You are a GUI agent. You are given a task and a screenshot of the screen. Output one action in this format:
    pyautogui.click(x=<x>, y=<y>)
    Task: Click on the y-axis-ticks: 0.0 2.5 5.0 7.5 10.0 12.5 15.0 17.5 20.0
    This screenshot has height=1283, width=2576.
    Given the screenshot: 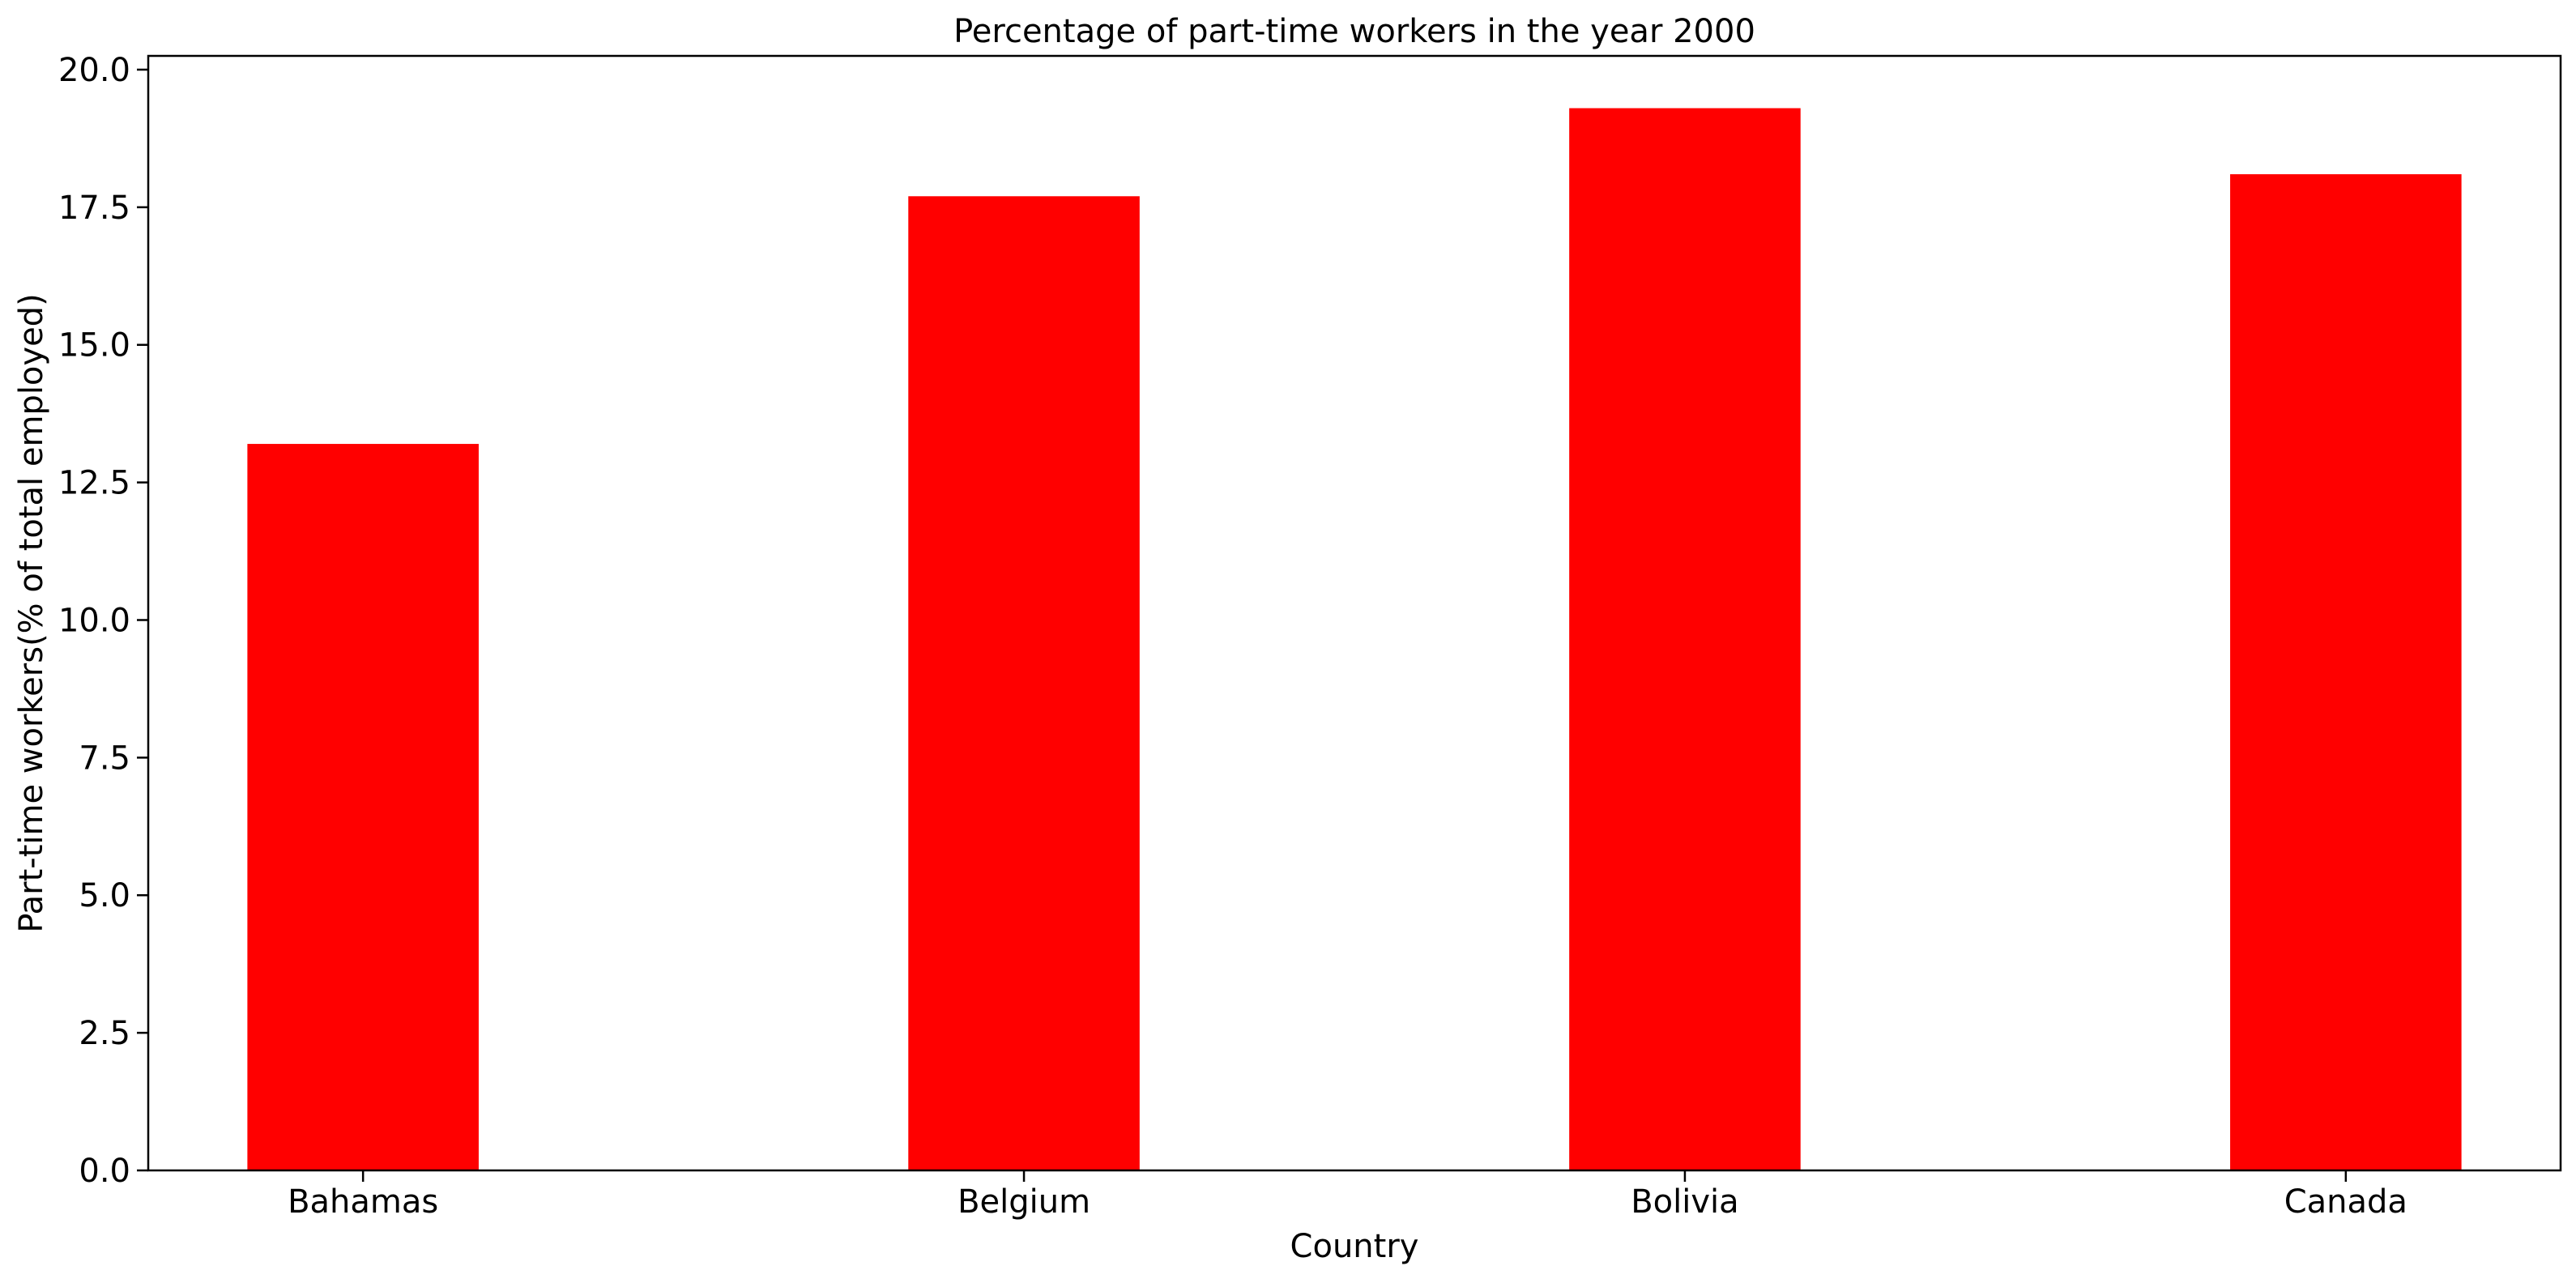 What is the action you would take?
    pyautogui.click(x=103, y=621)
    